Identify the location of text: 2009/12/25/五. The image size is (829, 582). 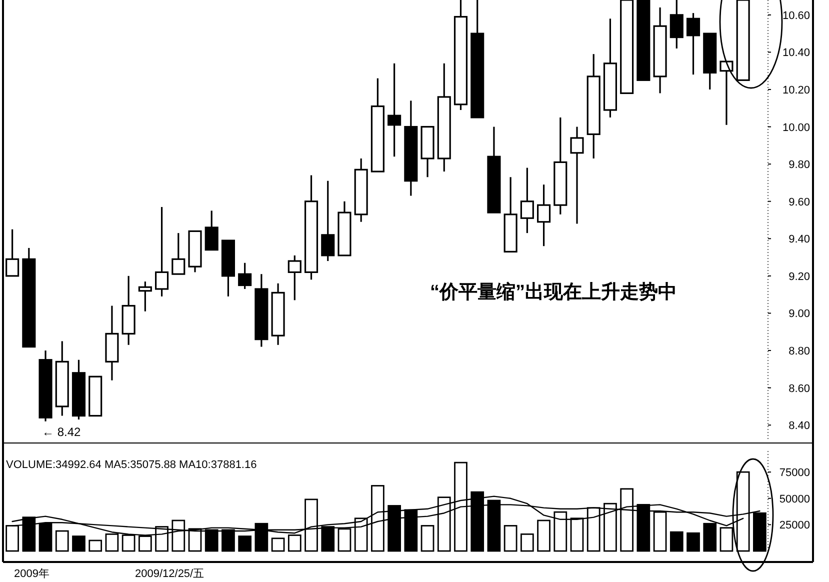
(169, 574).